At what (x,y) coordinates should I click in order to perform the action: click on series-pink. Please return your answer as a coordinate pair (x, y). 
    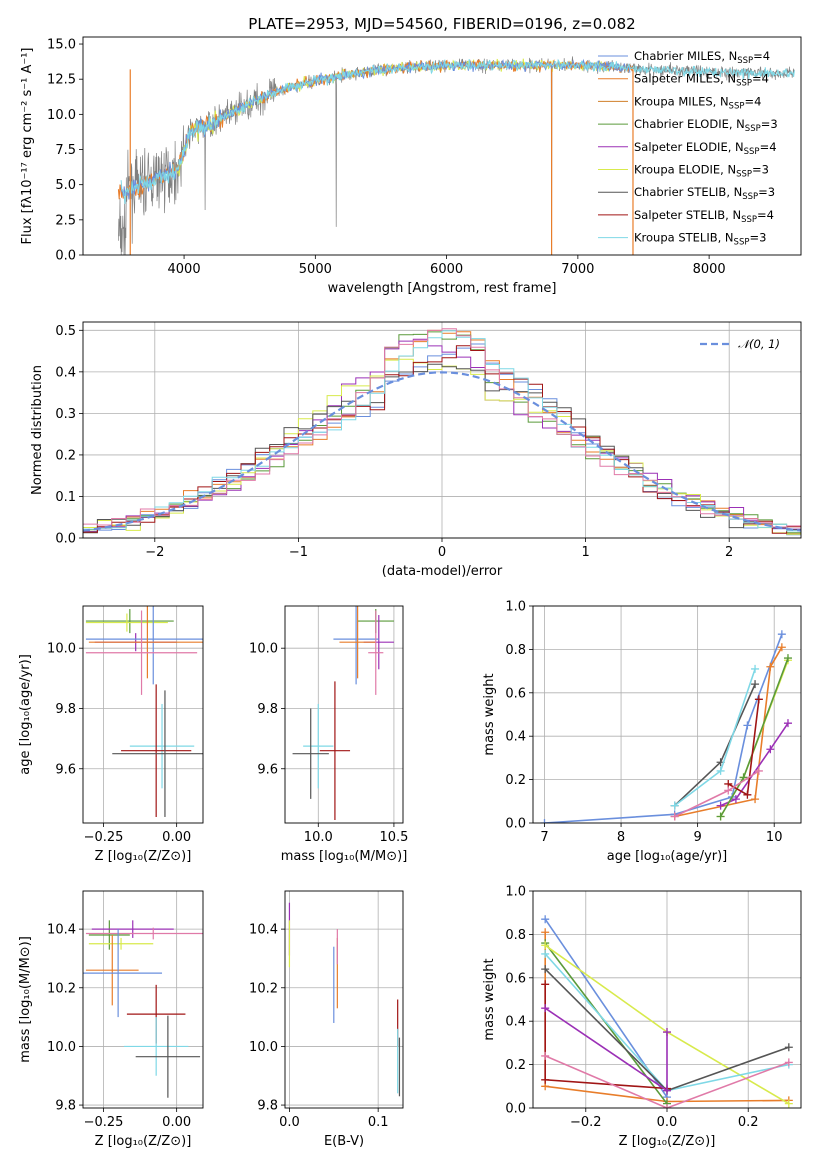
    Looking at the image, I should click on (667, 1079).